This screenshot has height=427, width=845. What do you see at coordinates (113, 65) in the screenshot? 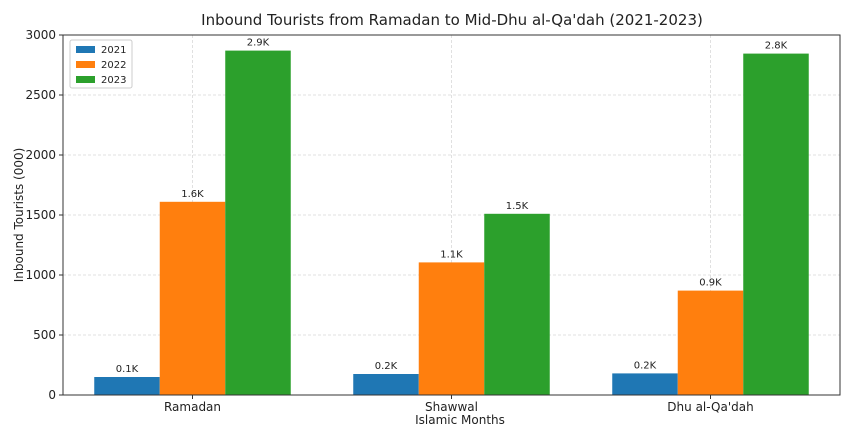
I see `legend-entry: 2022` at bounding box center [113, 65].